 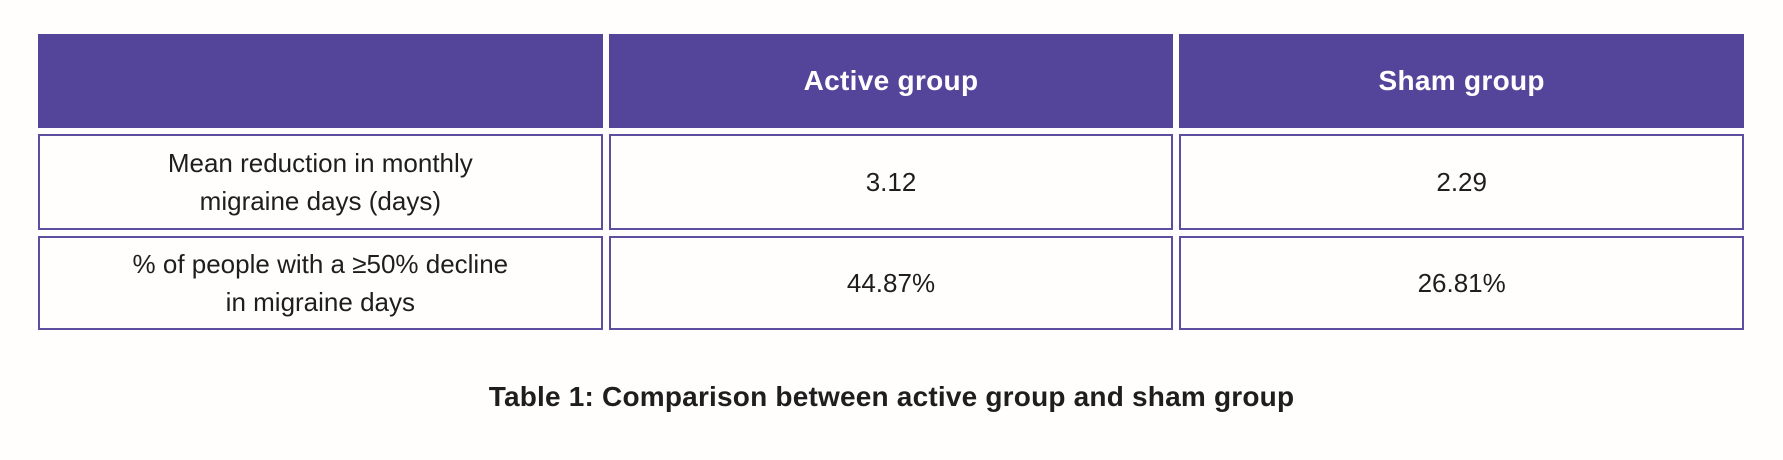 I want to click on header-cell-empty, so click(x=320, y=81).